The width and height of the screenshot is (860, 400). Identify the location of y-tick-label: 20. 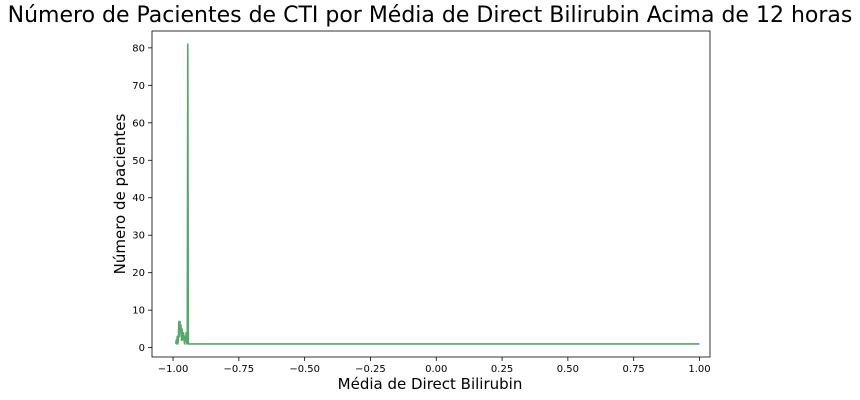
(138, 273).